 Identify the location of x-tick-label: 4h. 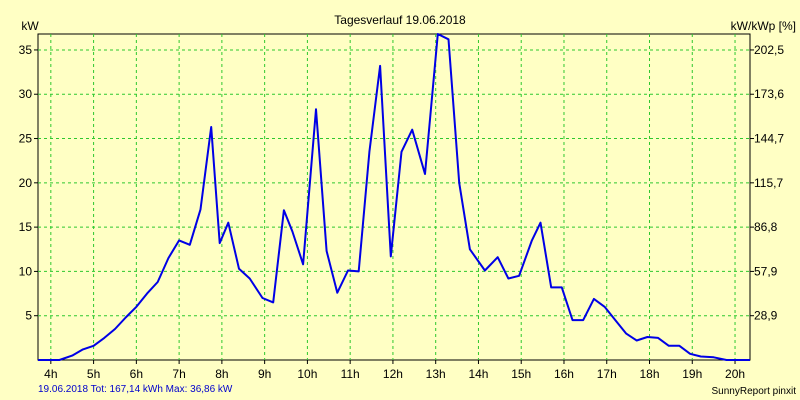
(50, 374).